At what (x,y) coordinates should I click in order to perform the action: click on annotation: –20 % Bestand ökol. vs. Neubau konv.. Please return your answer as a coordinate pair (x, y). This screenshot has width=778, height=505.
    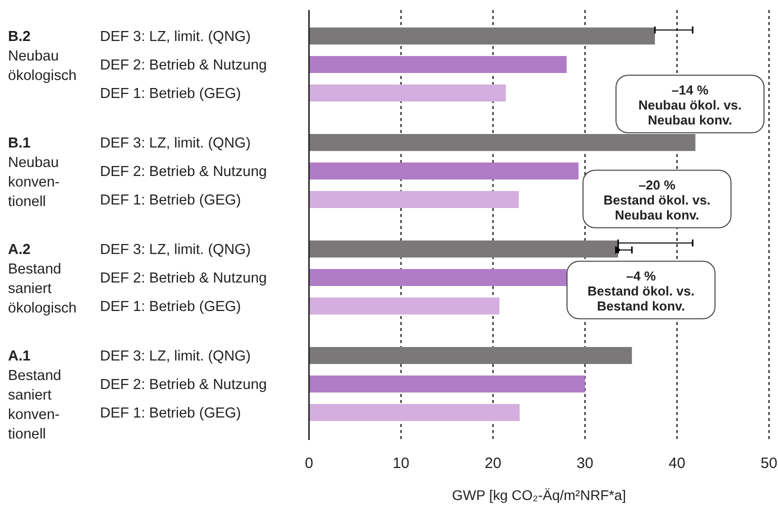
    Looking at the image, I should click on (657, 199).